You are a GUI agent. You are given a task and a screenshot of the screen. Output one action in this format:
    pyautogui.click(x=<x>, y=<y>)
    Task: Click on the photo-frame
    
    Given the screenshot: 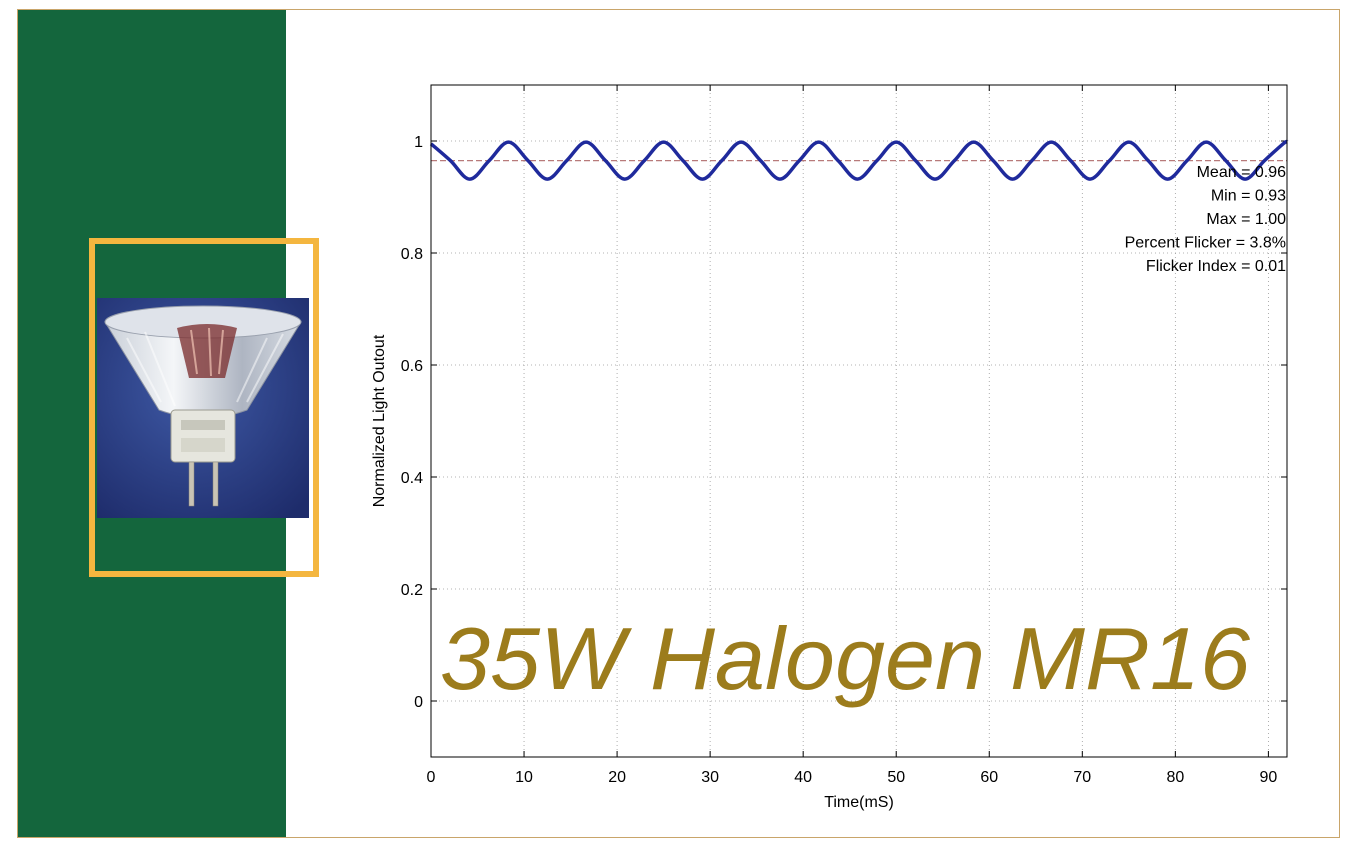 What is the action you would take?
    pyautogui.click(x=204, y=407)
    